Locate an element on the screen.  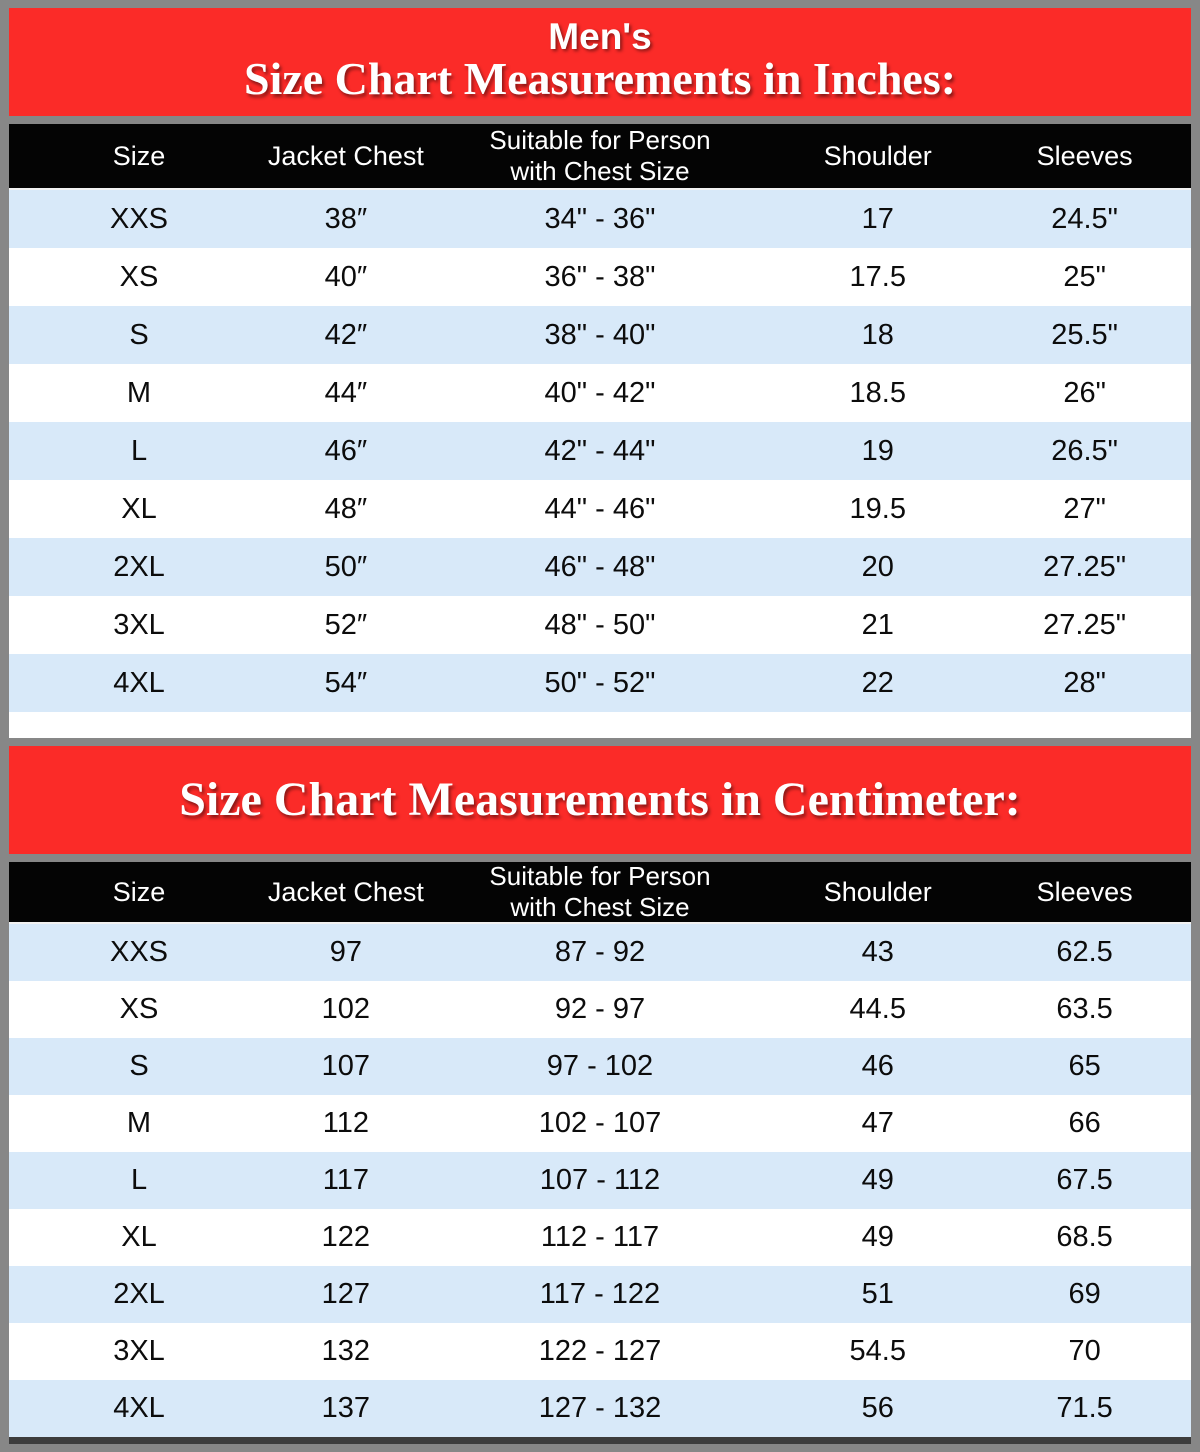
cell-chest-range: 107 - 112 is located at coordinates (600, 1180).